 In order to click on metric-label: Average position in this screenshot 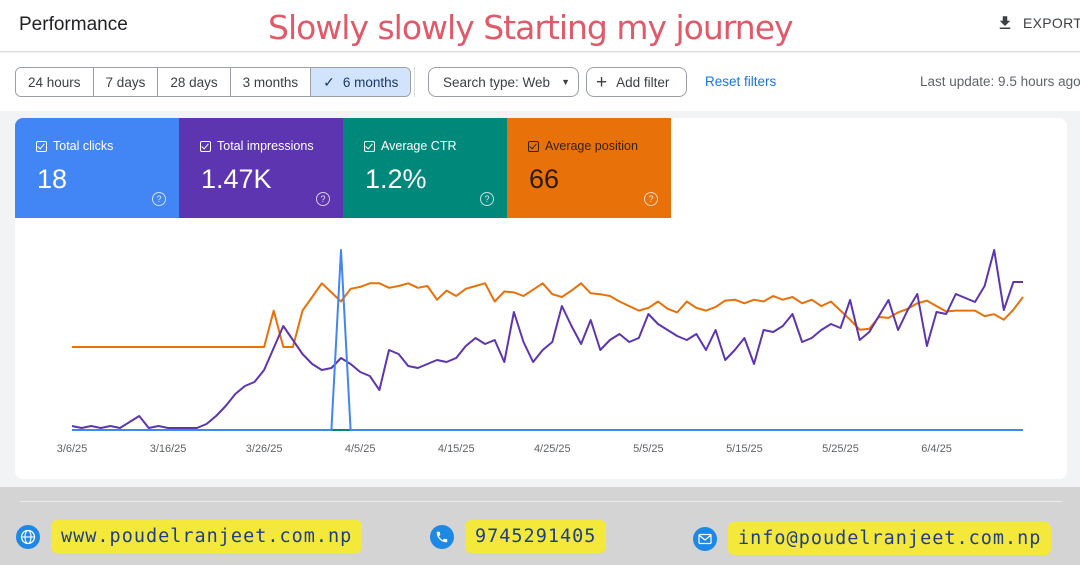, I will do `click(591, 146)`.